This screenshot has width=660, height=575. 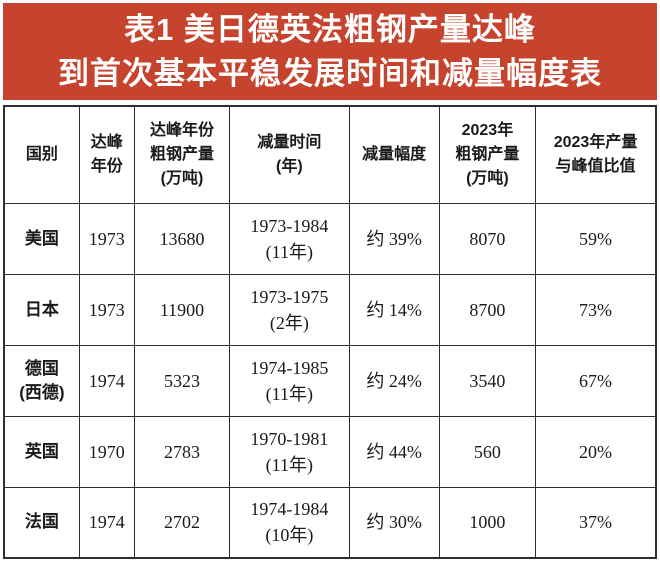 What do you see at coordinates (596, 309) in the screenshot?
I see `cell-2023-ratio: 73%` at bounding box center [596, 309].